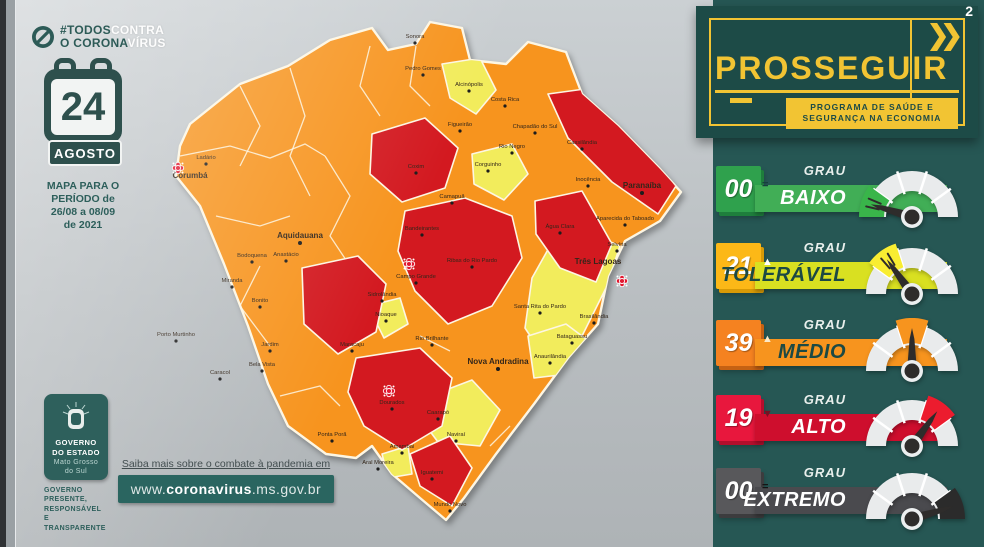 Image resolution: width=984 pixels, height=547 pixels. Describe the element at coordinates (205, 158) in the screenshot. I see `map-label: Ladário` at that location.